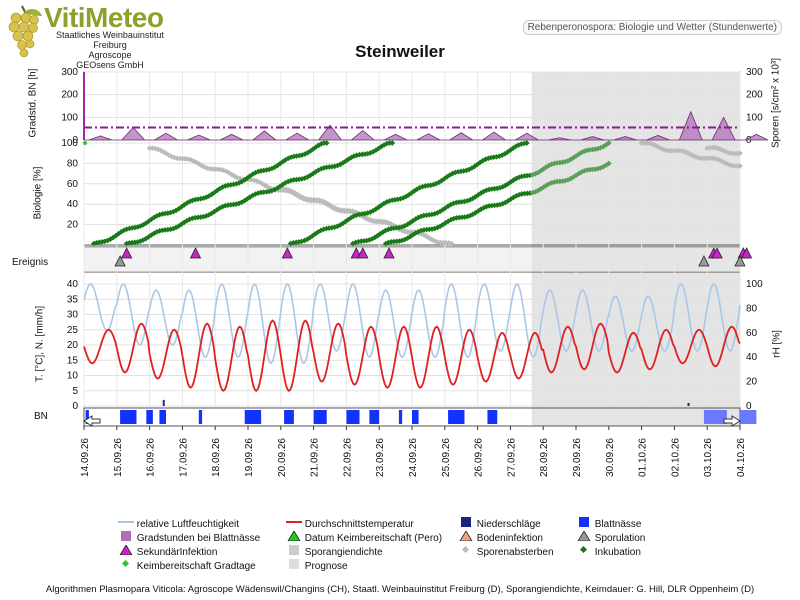 The width and height of the screenshot is (800, 600). I want to click on legend-item: SekundärInfektion, so click(168, 551).